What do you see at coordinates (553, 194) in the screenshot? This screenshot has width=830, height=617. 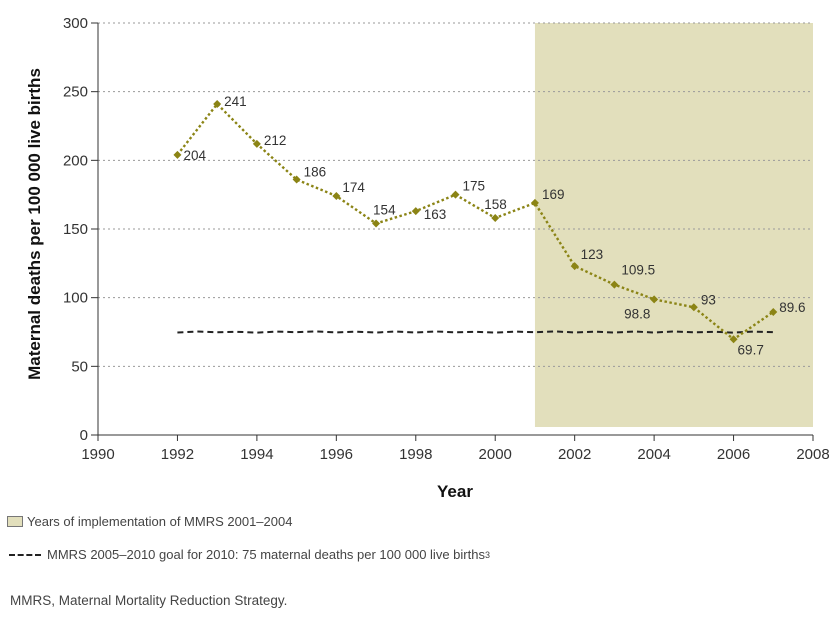 I see `data-label: 169` at bounding box center [553, 194].